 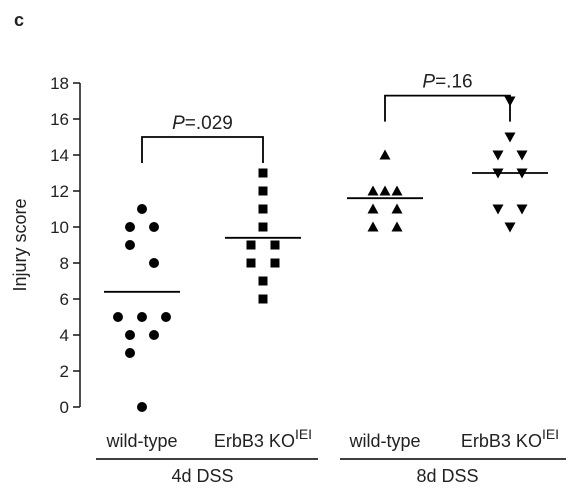 I want to click on y-tick-label: 0, so click(x=64, y=407).